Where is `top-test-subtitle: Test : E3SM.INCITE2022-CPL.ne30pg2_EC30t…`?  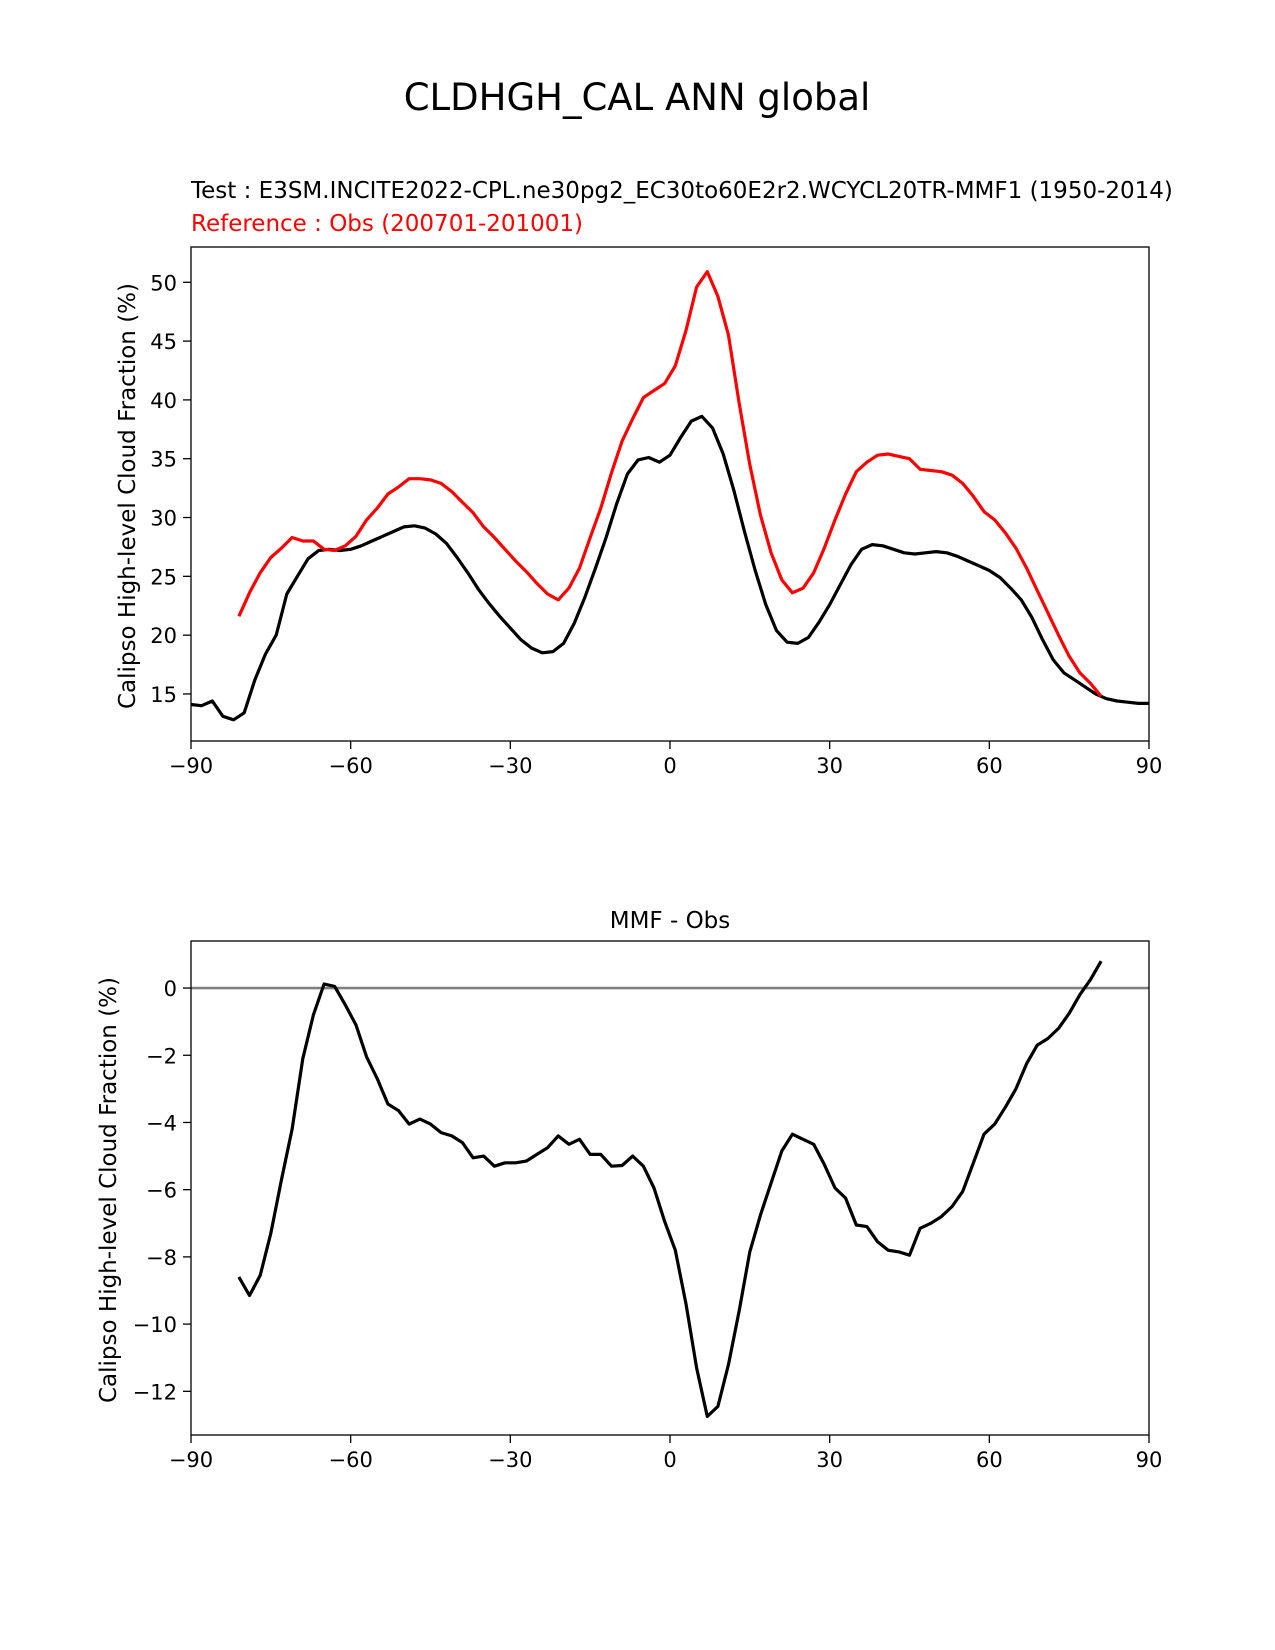
top-test-subtitle: Test : E3SM.INCITE2022-CPL.ne30pg2_EC30t… is located at coordinates (681, 191).